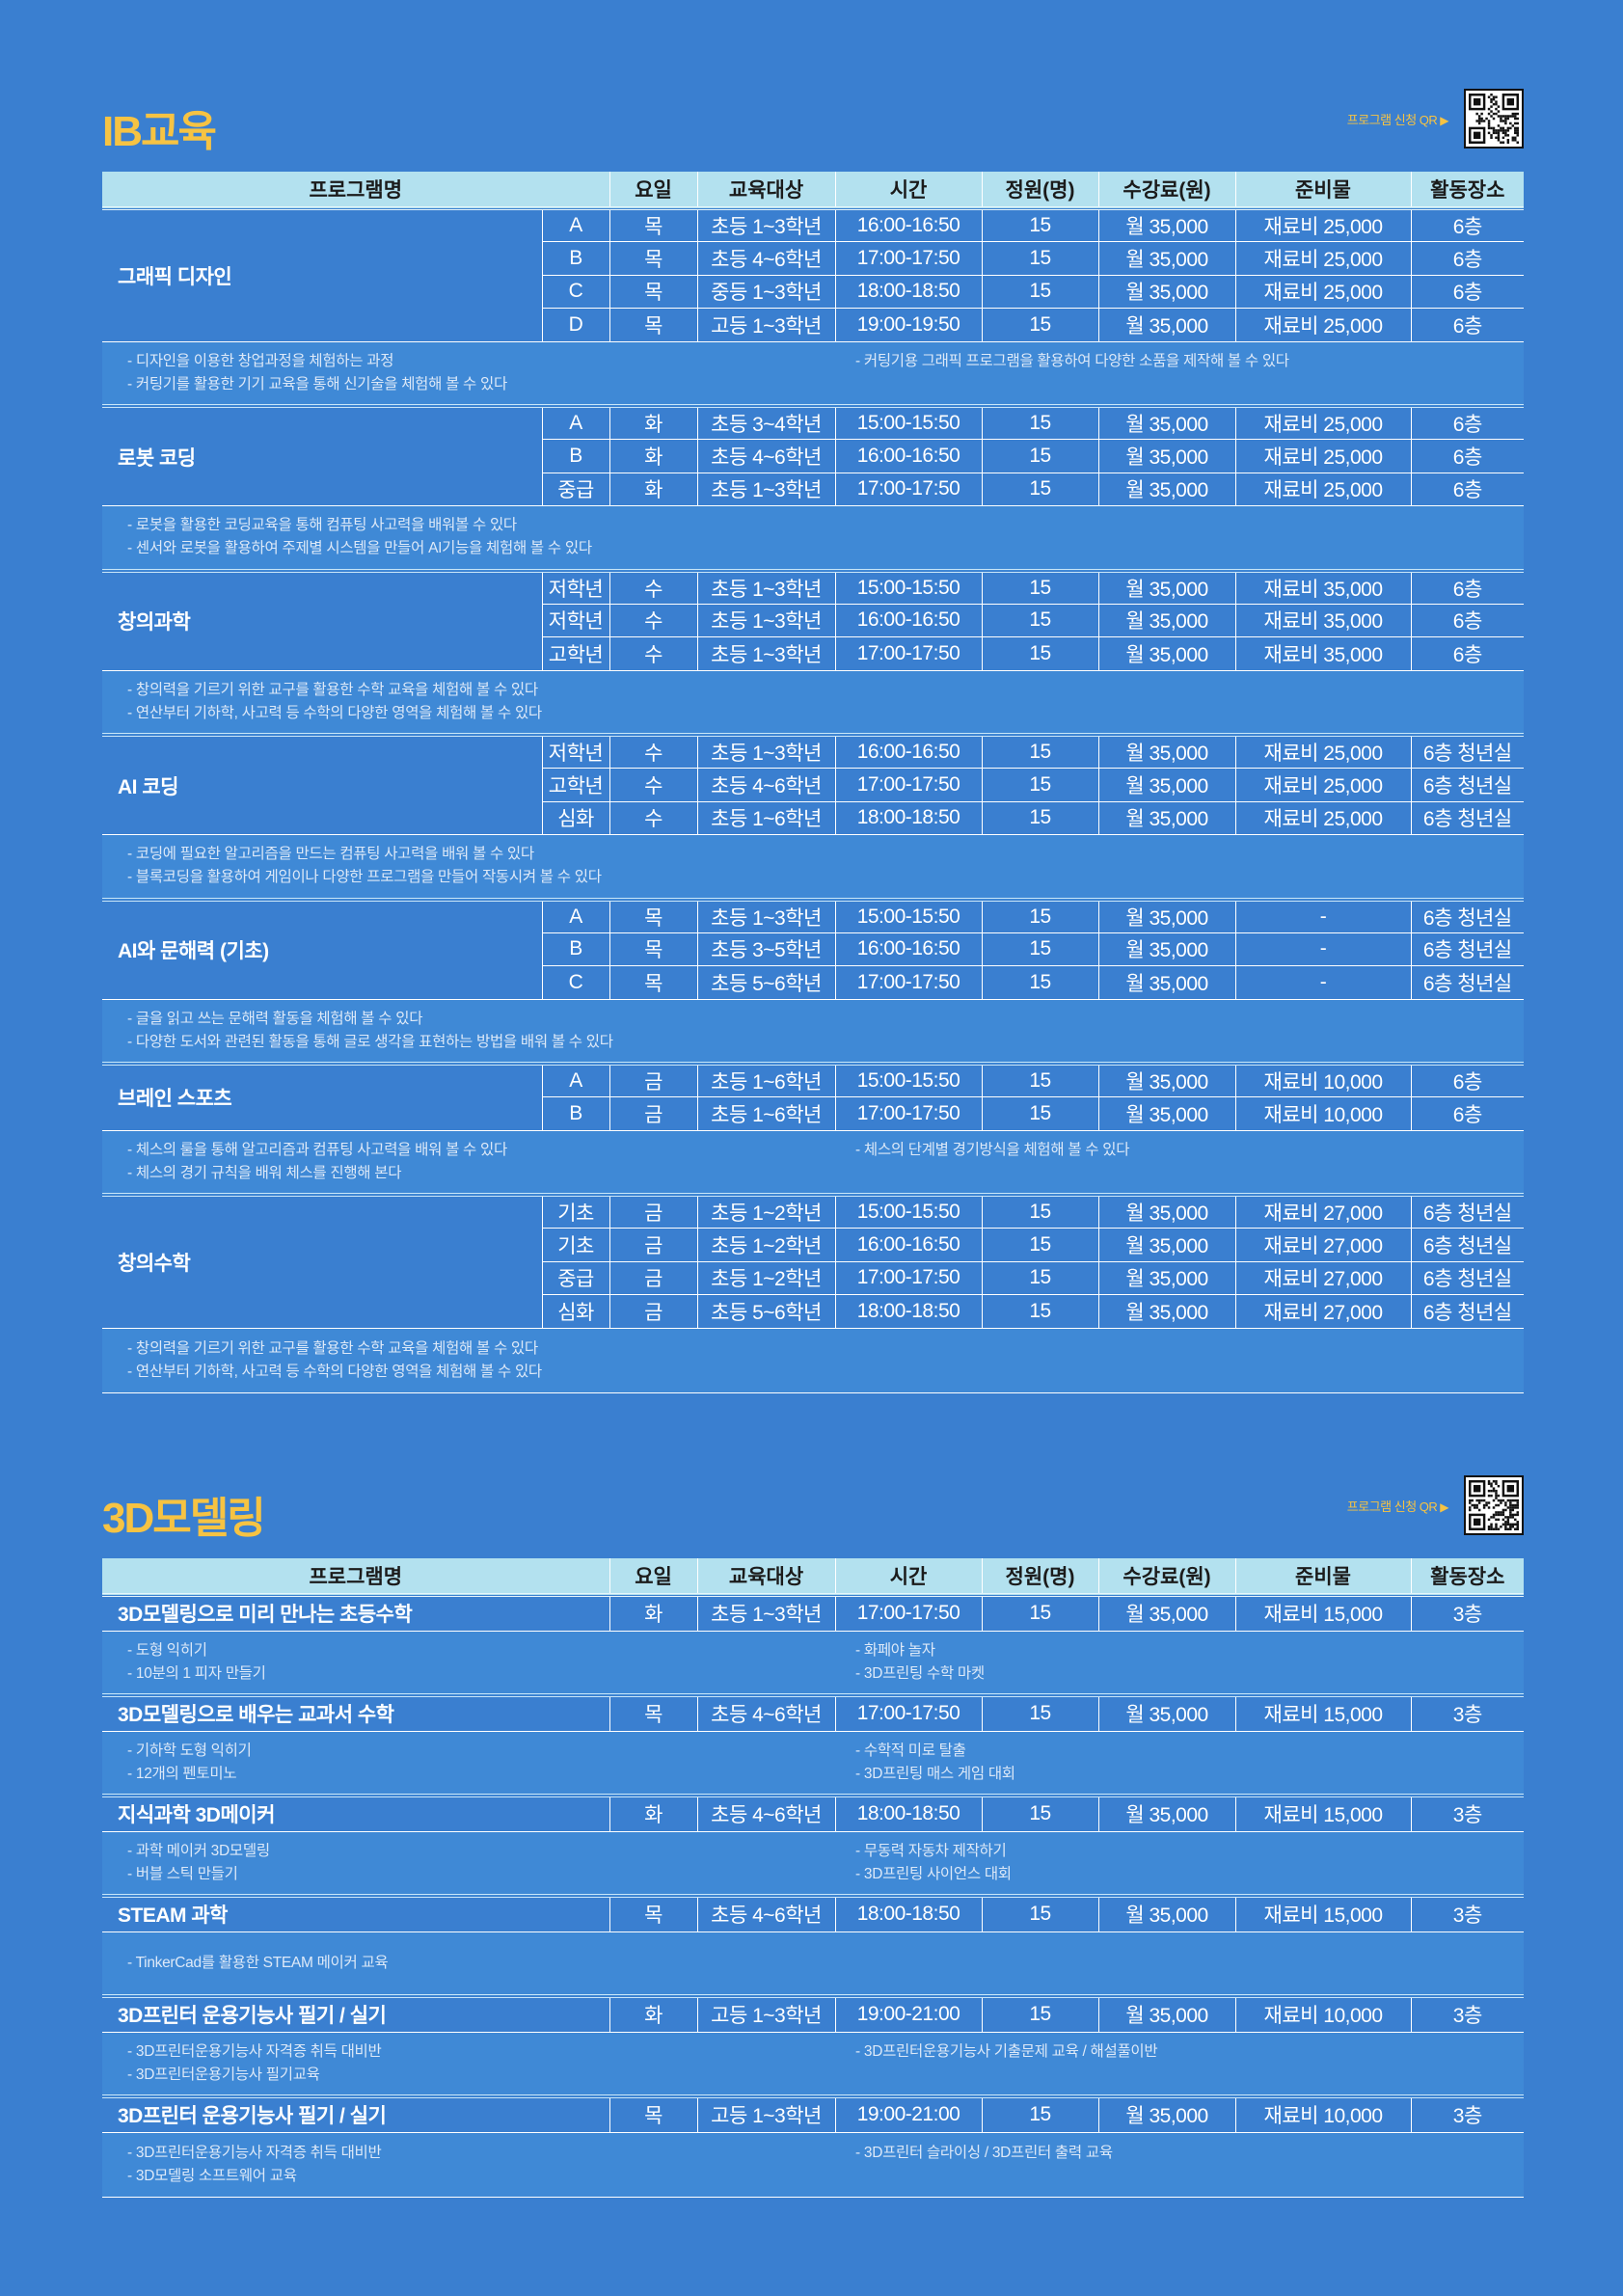 The width and height of the screenshot is (1623, 2296). Describe the element at coordinates (575, 785) in the screenshot. I see `class-level-cell: 고학년` at that location.